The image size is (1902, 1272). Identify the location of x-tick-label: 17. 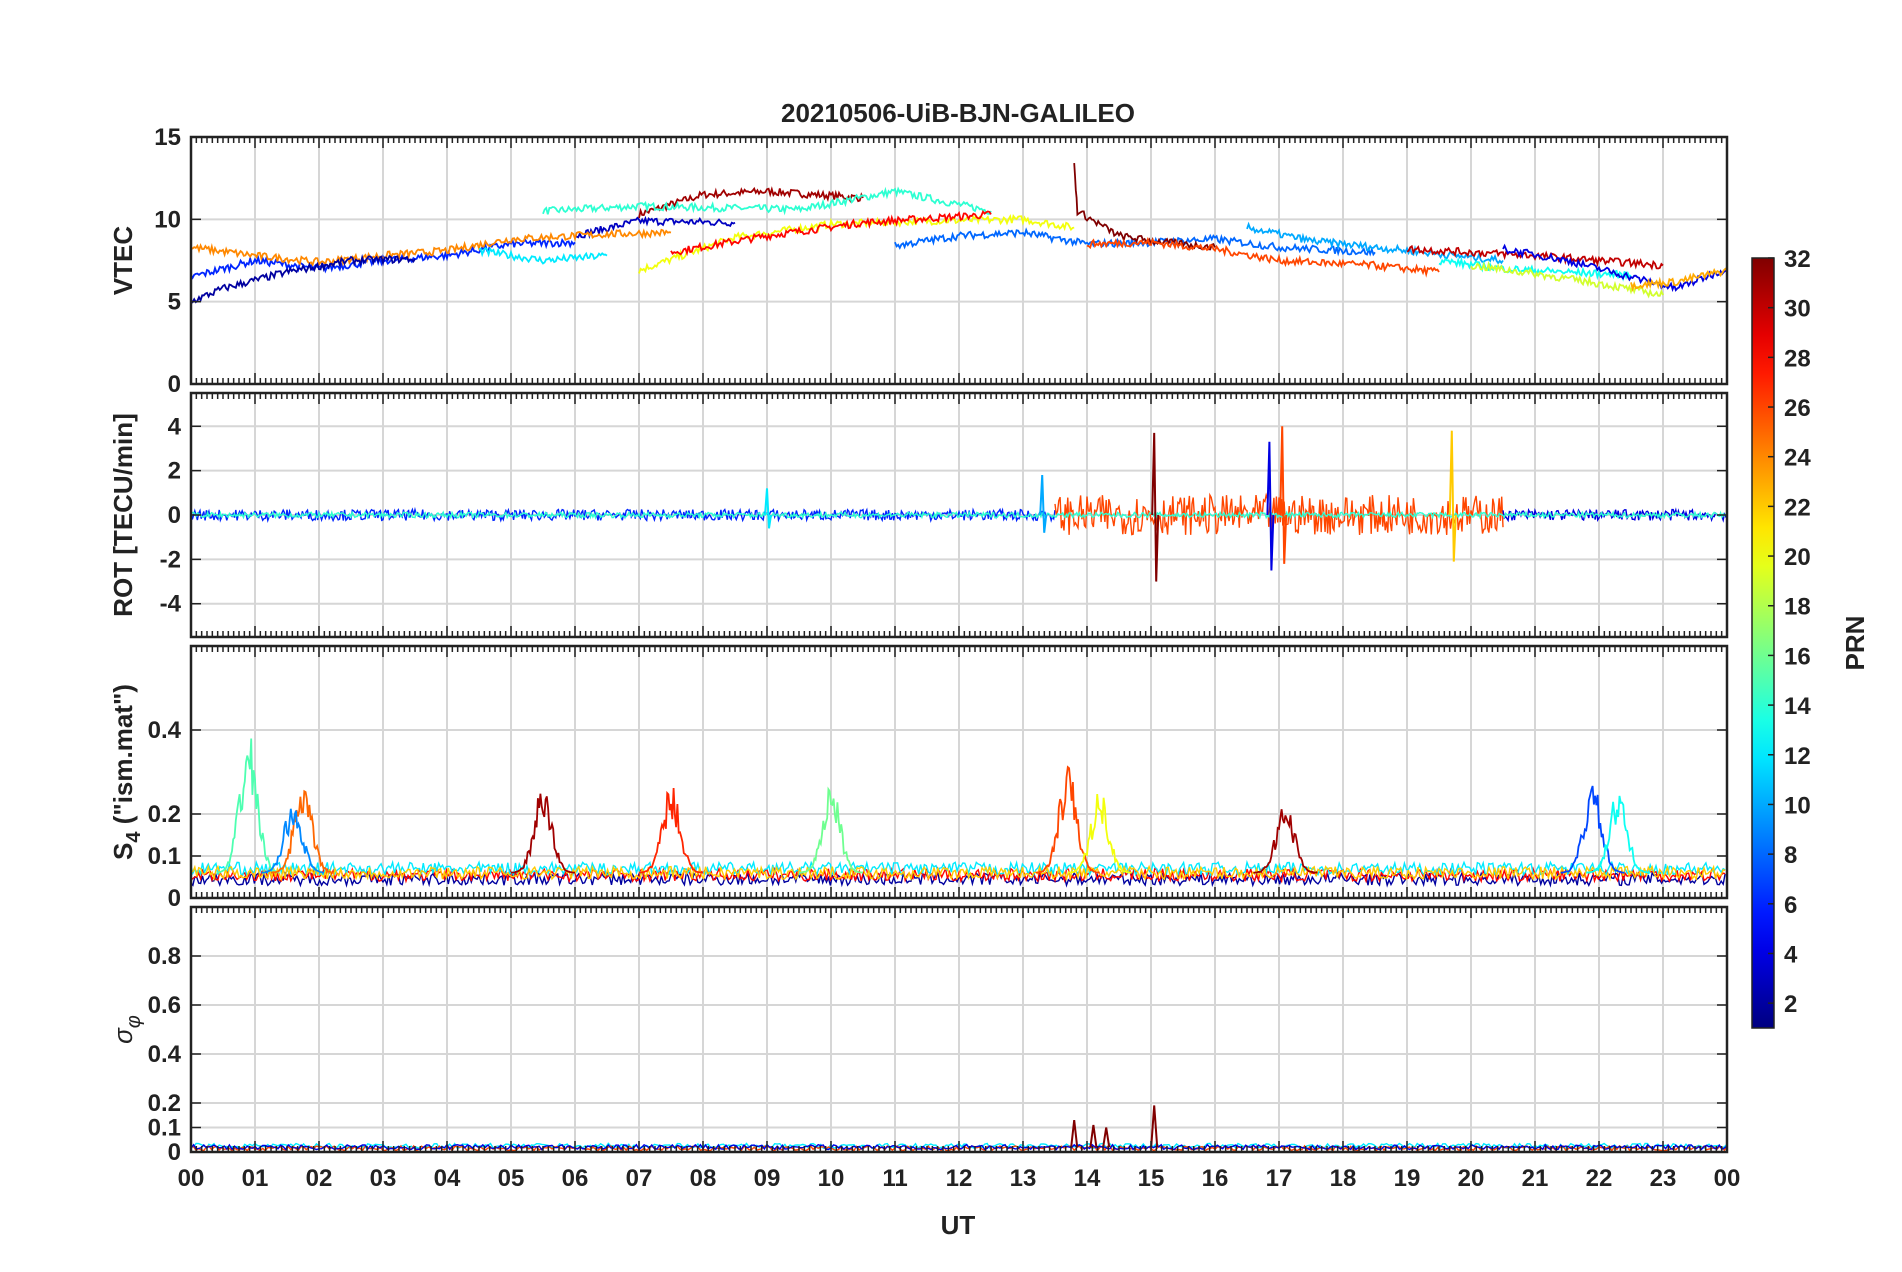
(1279, 1178).